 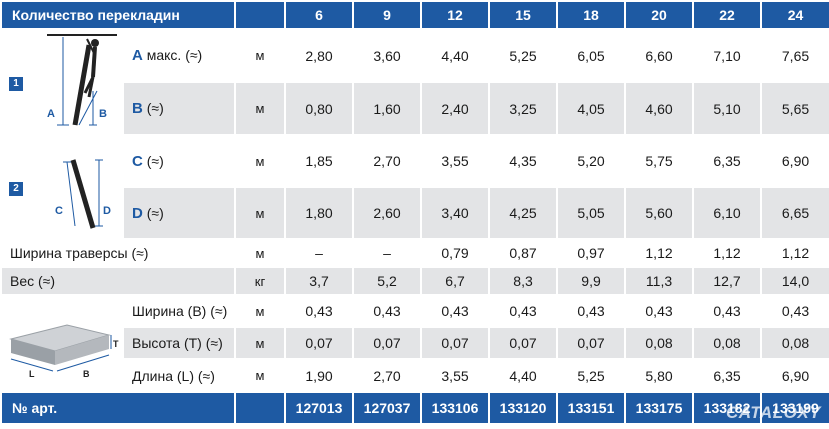 I want to click on table-cell: 1,90, so click(x=319, y=375).